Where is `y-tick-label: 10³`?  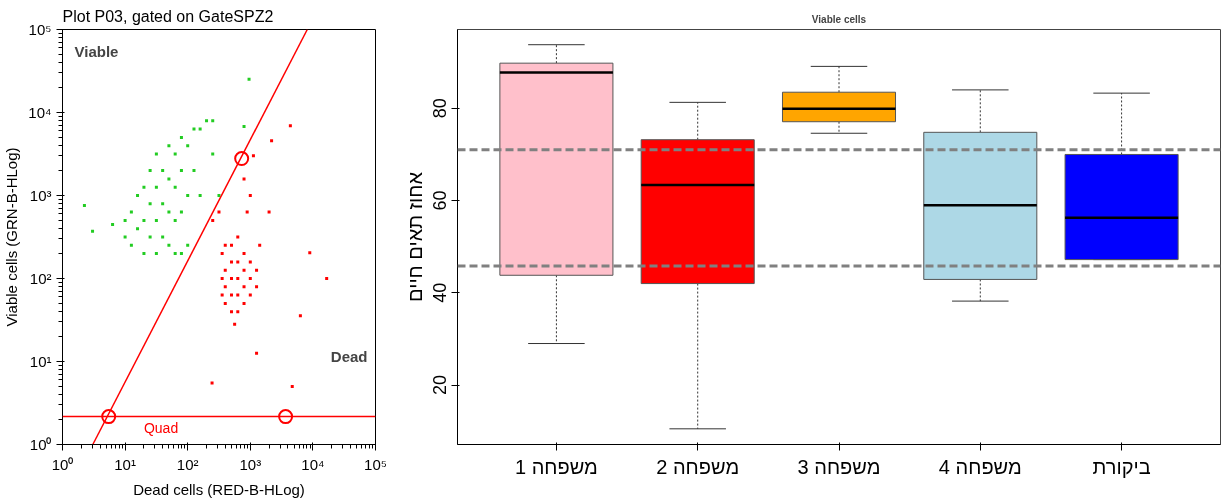
y-tick-label: 10³ is located at coordinates (40, 195).